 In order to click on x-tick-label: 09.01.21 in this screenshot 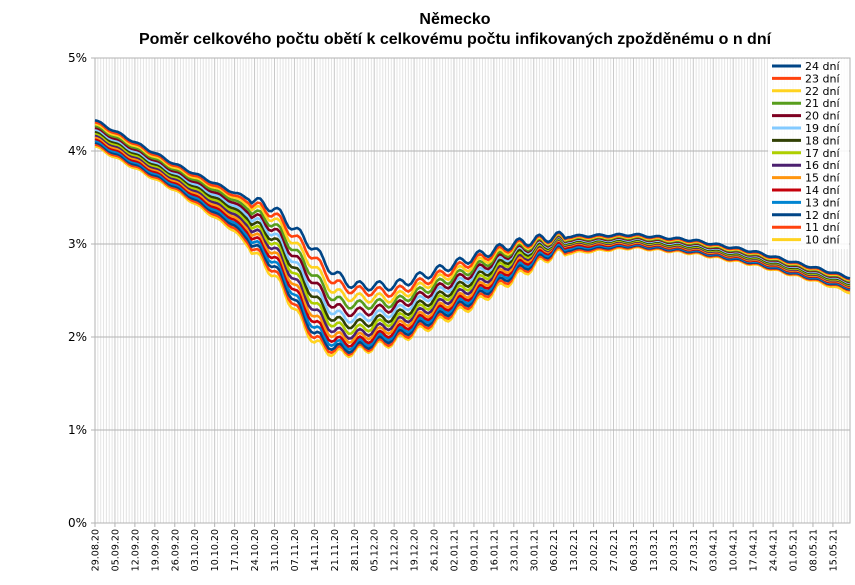, I will do `click(474, 550)`.